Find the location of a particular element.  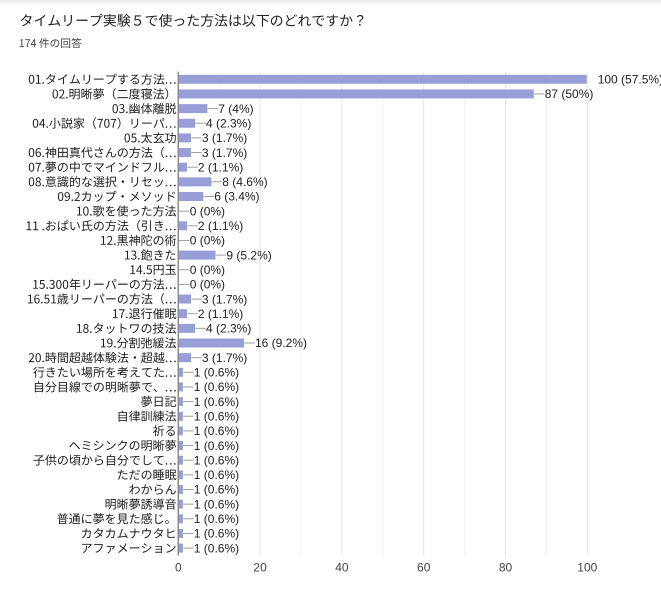

svg-text: 80 is located at coordinates (506, 568).